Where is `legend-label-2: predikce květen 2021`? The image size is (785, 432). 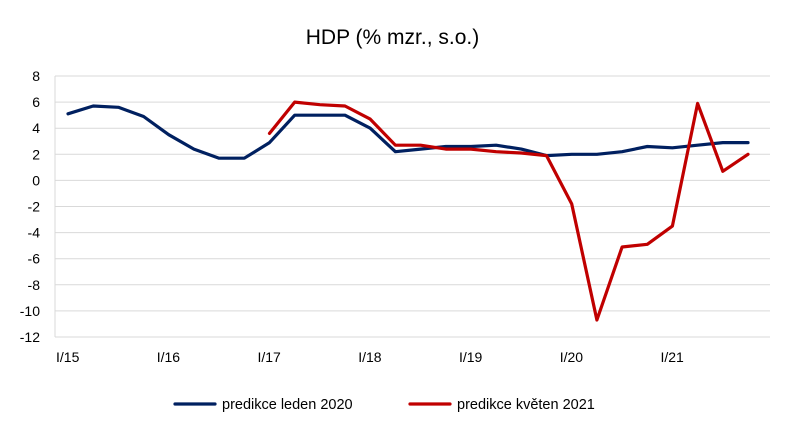
legend-label-2: predikce květen 2021 is located at coordinates (526, 405).